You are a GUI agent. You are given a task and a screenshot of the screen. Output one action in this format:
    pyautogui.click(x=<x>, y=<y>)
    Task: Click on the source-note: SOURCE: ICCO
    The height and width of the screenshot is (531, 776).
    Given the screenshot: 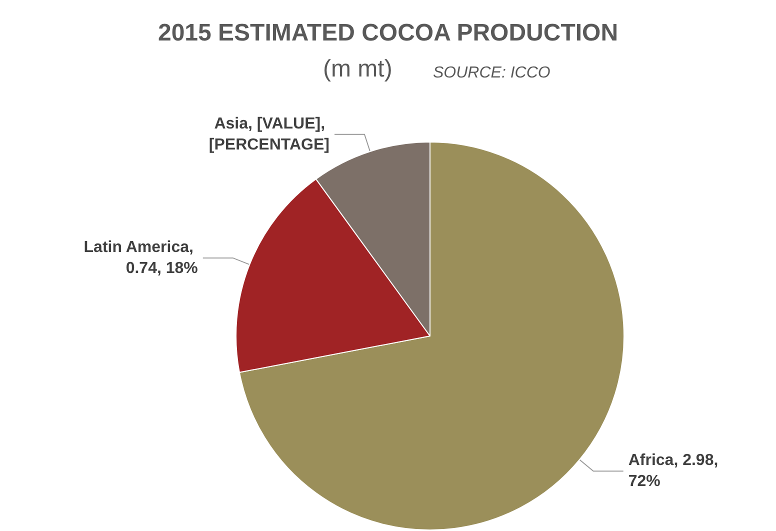 What is the action you would take?
    pyautogui.click(x=491, y=73)
    